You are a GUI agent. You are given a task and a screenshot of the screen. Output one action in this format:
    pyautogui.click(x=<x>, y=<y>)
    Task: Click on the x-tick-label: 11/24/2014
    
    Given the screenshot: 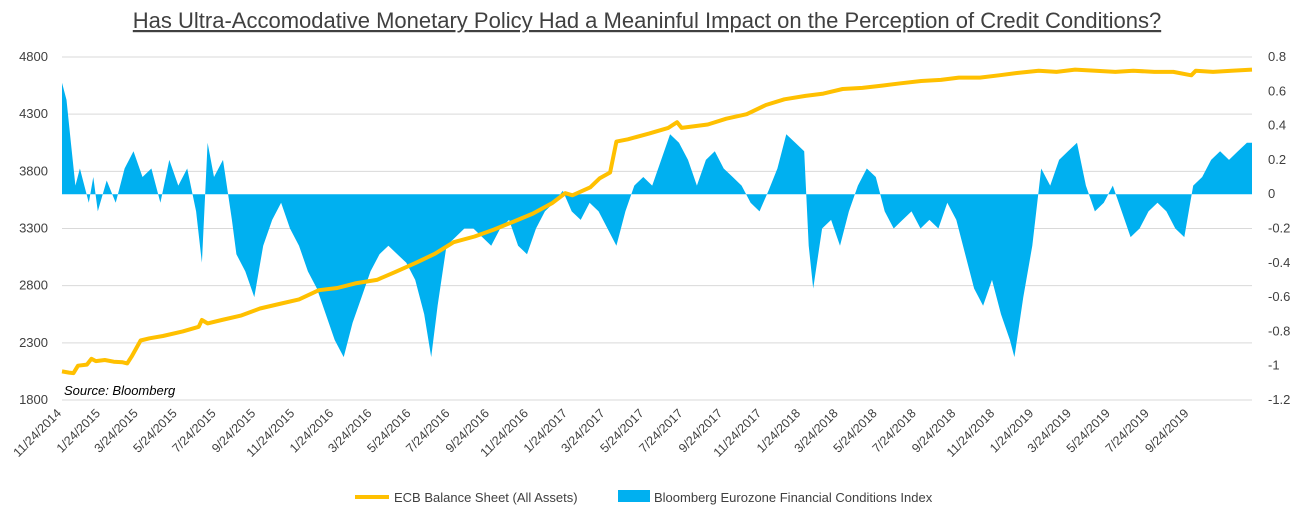 What is the action you would take?
    pyautogui.click(x=38, y=433)
    